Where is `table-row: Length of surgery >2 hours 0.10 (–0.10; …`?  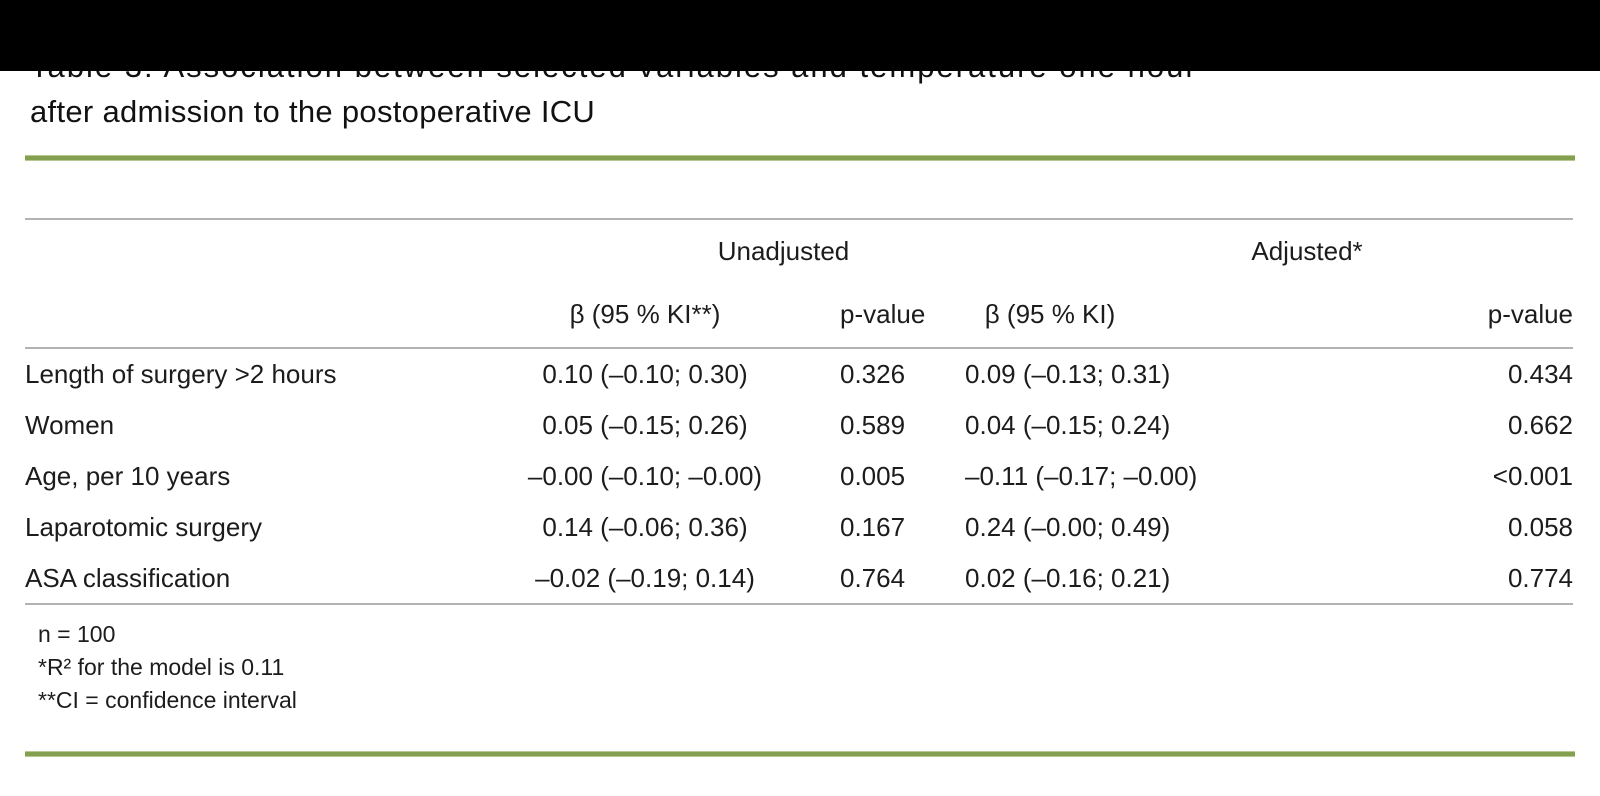 table-row: Length of surgery >2 hours 0.10 (–0.10; … is located at coordinates (799, 374).